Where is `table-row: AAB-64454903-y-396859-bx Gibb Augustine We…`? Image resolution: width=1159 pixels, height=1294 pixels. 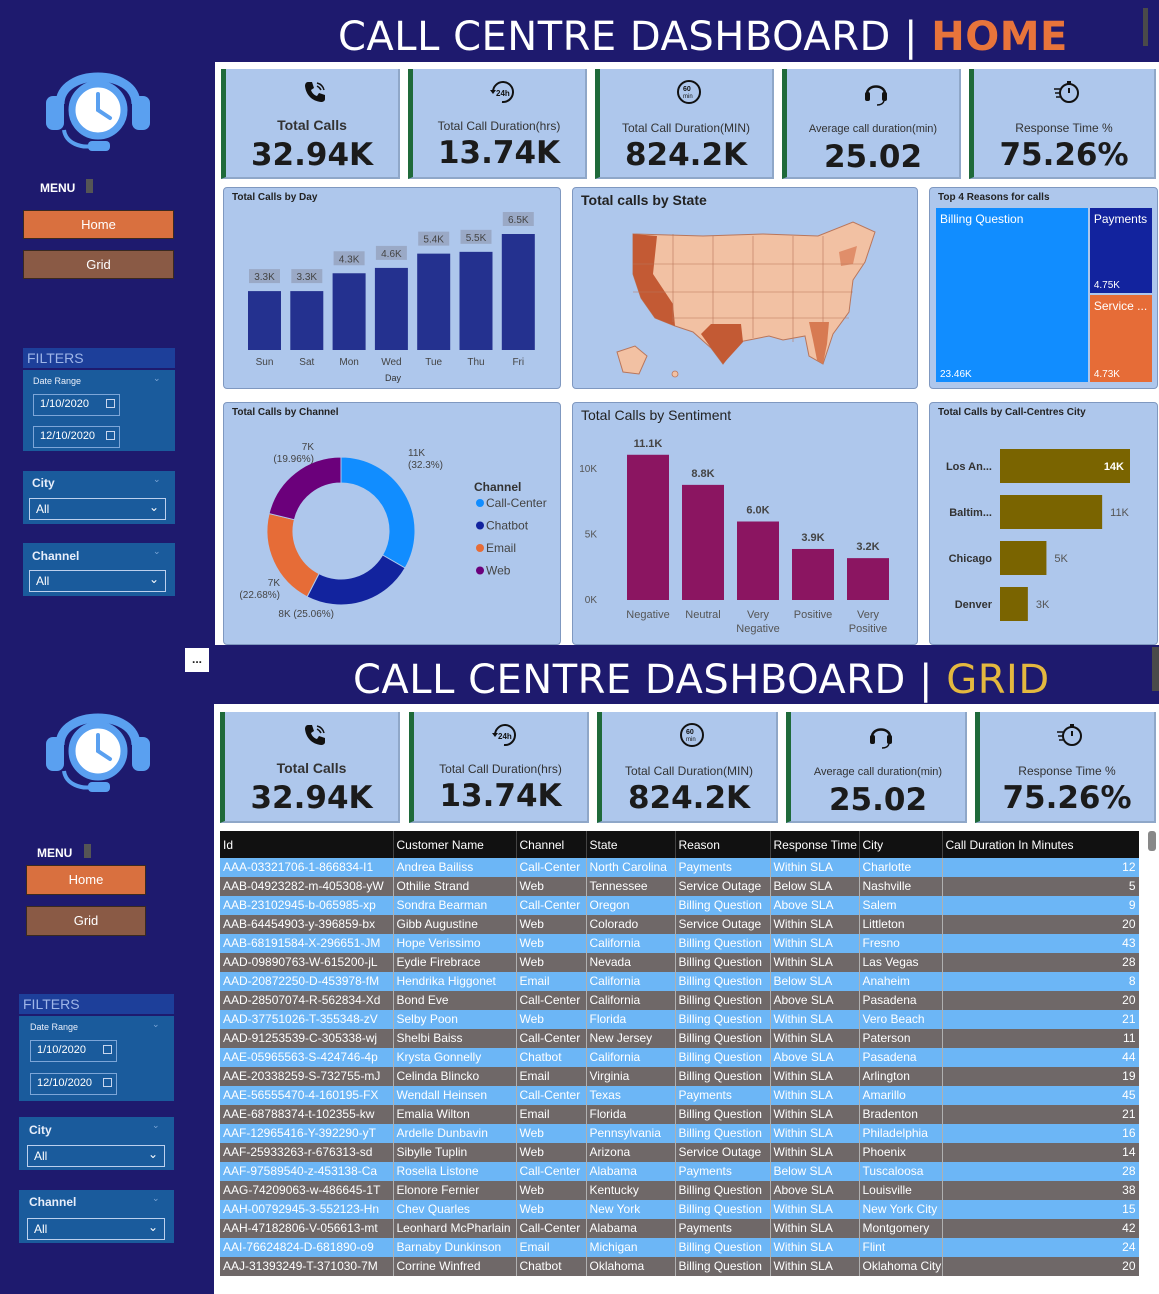
table-row: AAB-64454903-y-396859-bx Gibb Augustine We… is located at coordinates (679, 924).